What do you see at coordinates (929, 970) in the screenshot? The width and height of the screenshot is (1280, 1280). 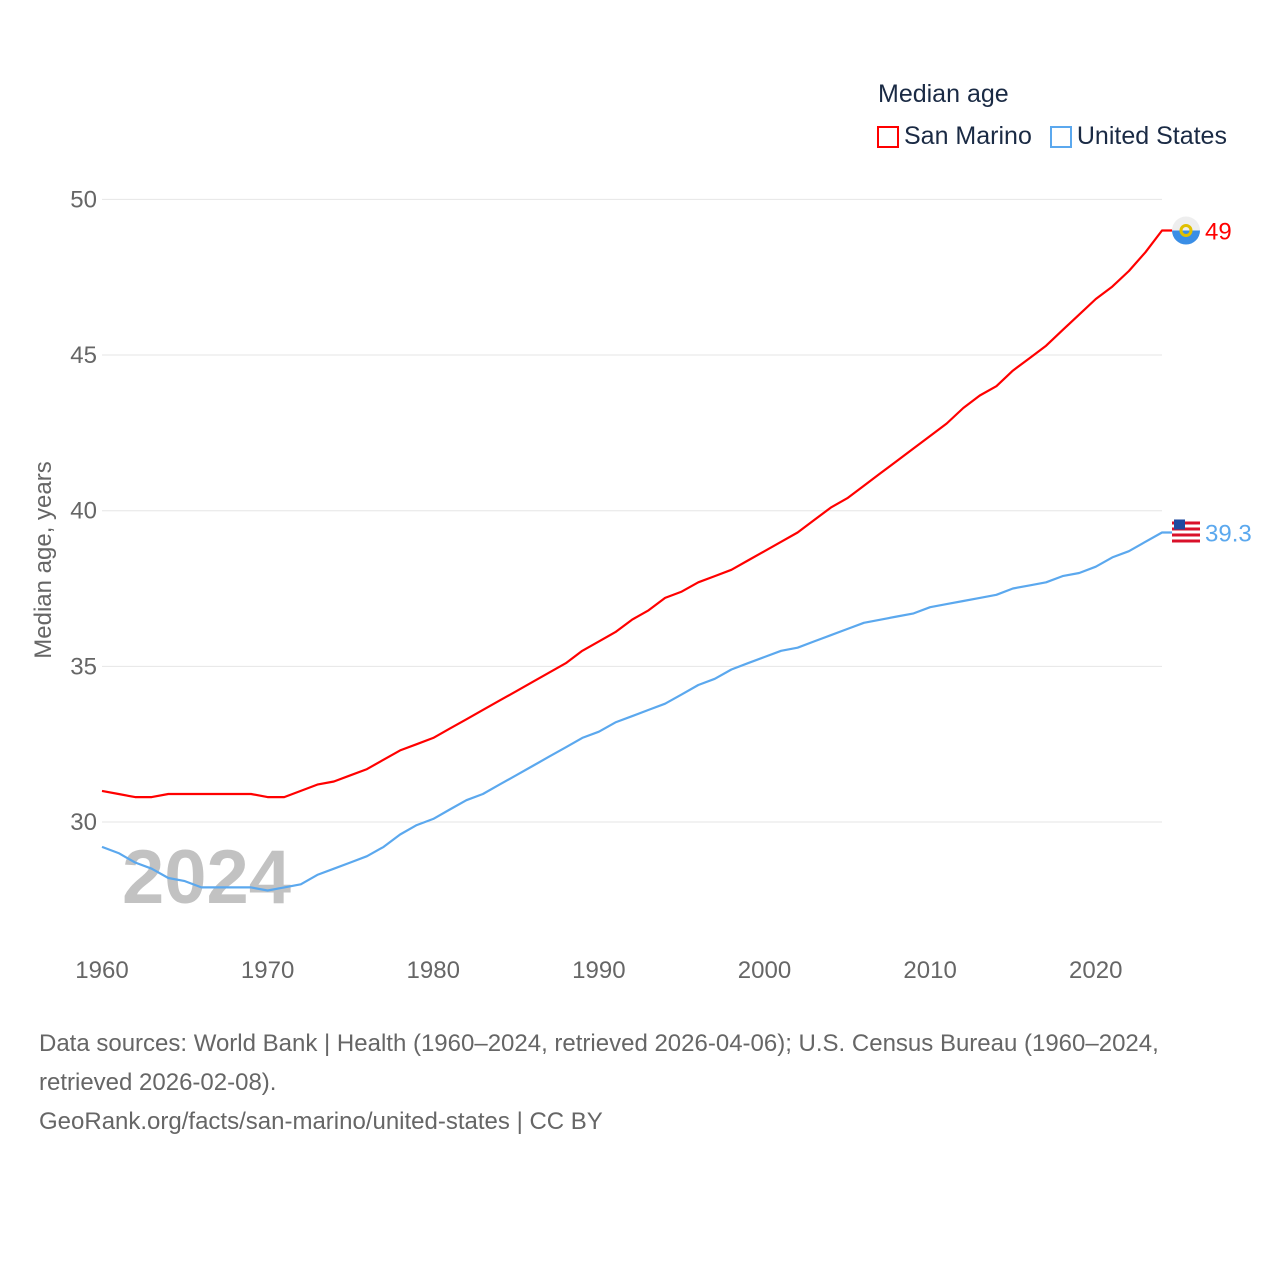 I see `x-tick-label: 2010` at bounding box center [929, 970].